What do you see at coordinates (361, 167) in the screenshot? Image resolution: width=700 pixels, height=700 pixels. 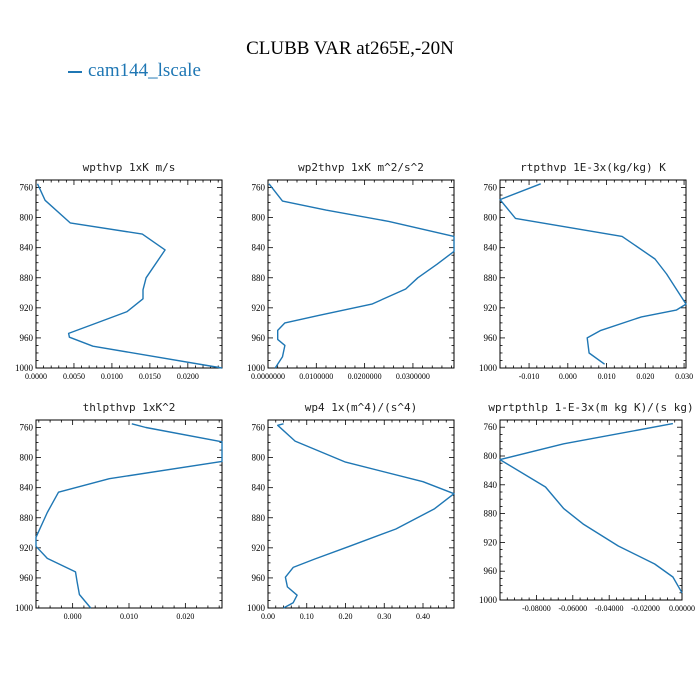 I see `panel-title: wp2thvp 1xK m^2/s^2` at bounding box center [361, 167].